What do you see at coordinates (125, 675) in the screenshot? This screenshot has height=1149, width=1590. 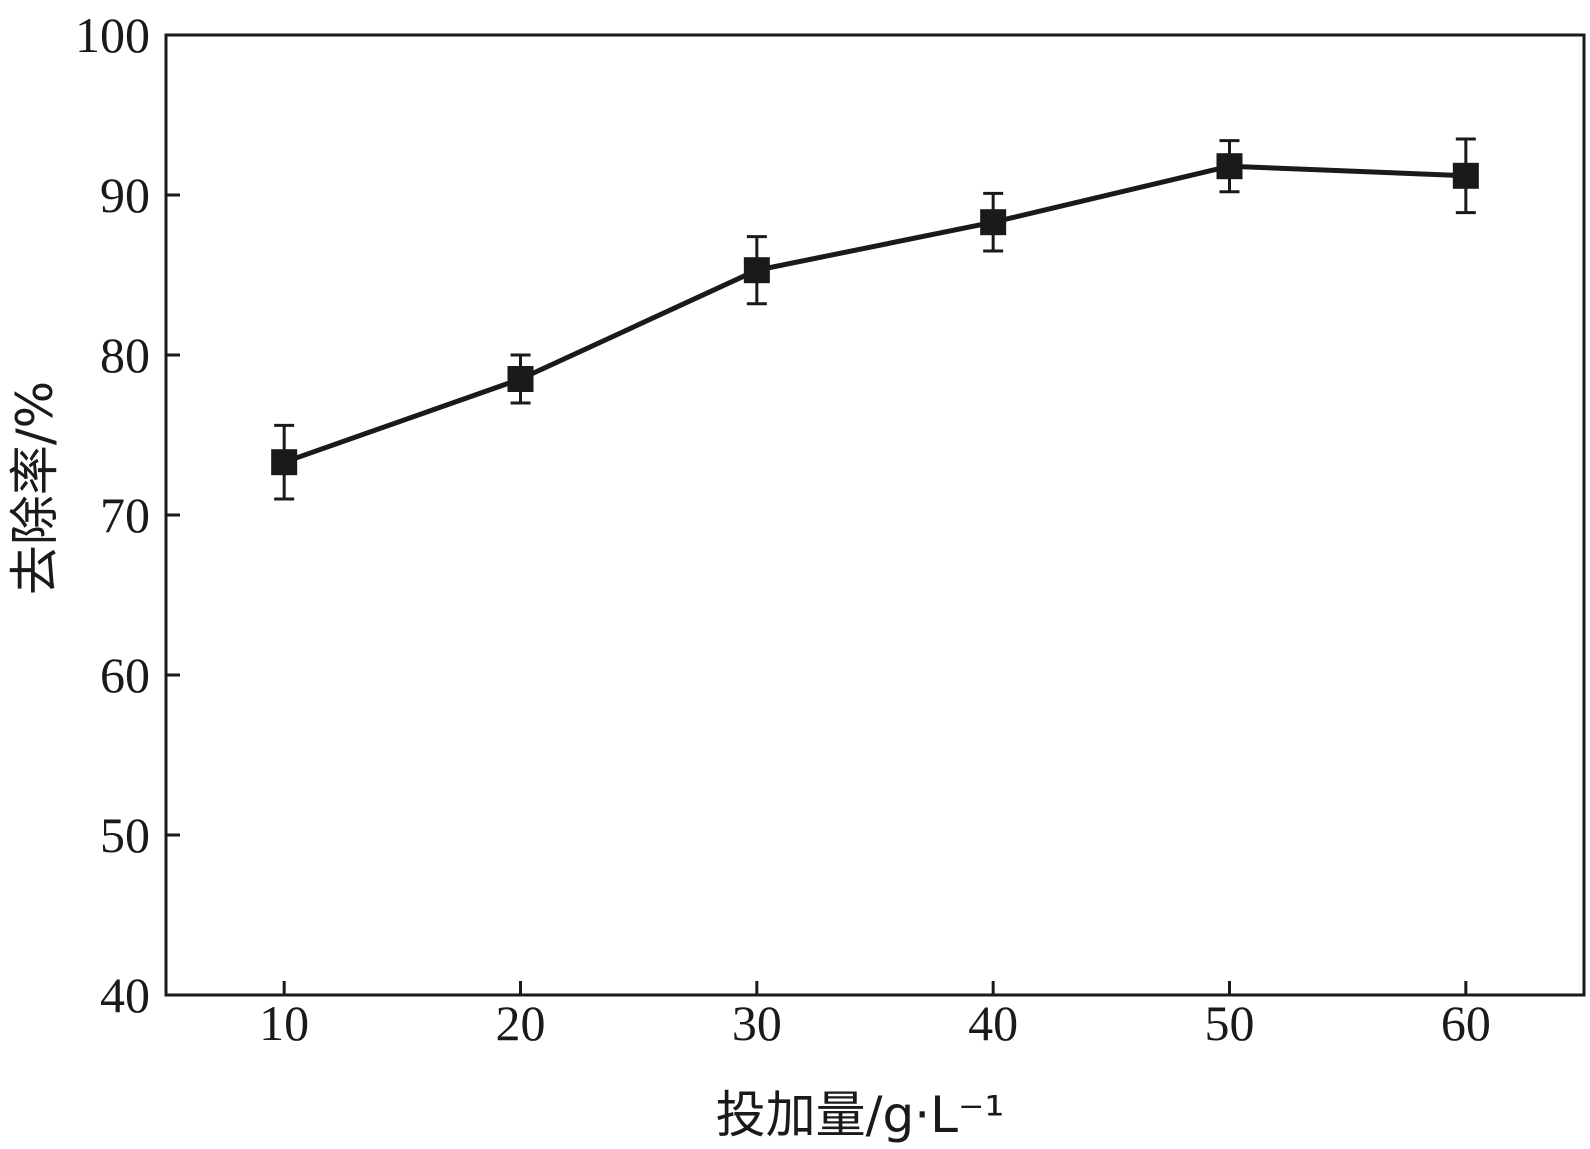 I see `y-tick-label: 60` at bounding box center [125, 675].